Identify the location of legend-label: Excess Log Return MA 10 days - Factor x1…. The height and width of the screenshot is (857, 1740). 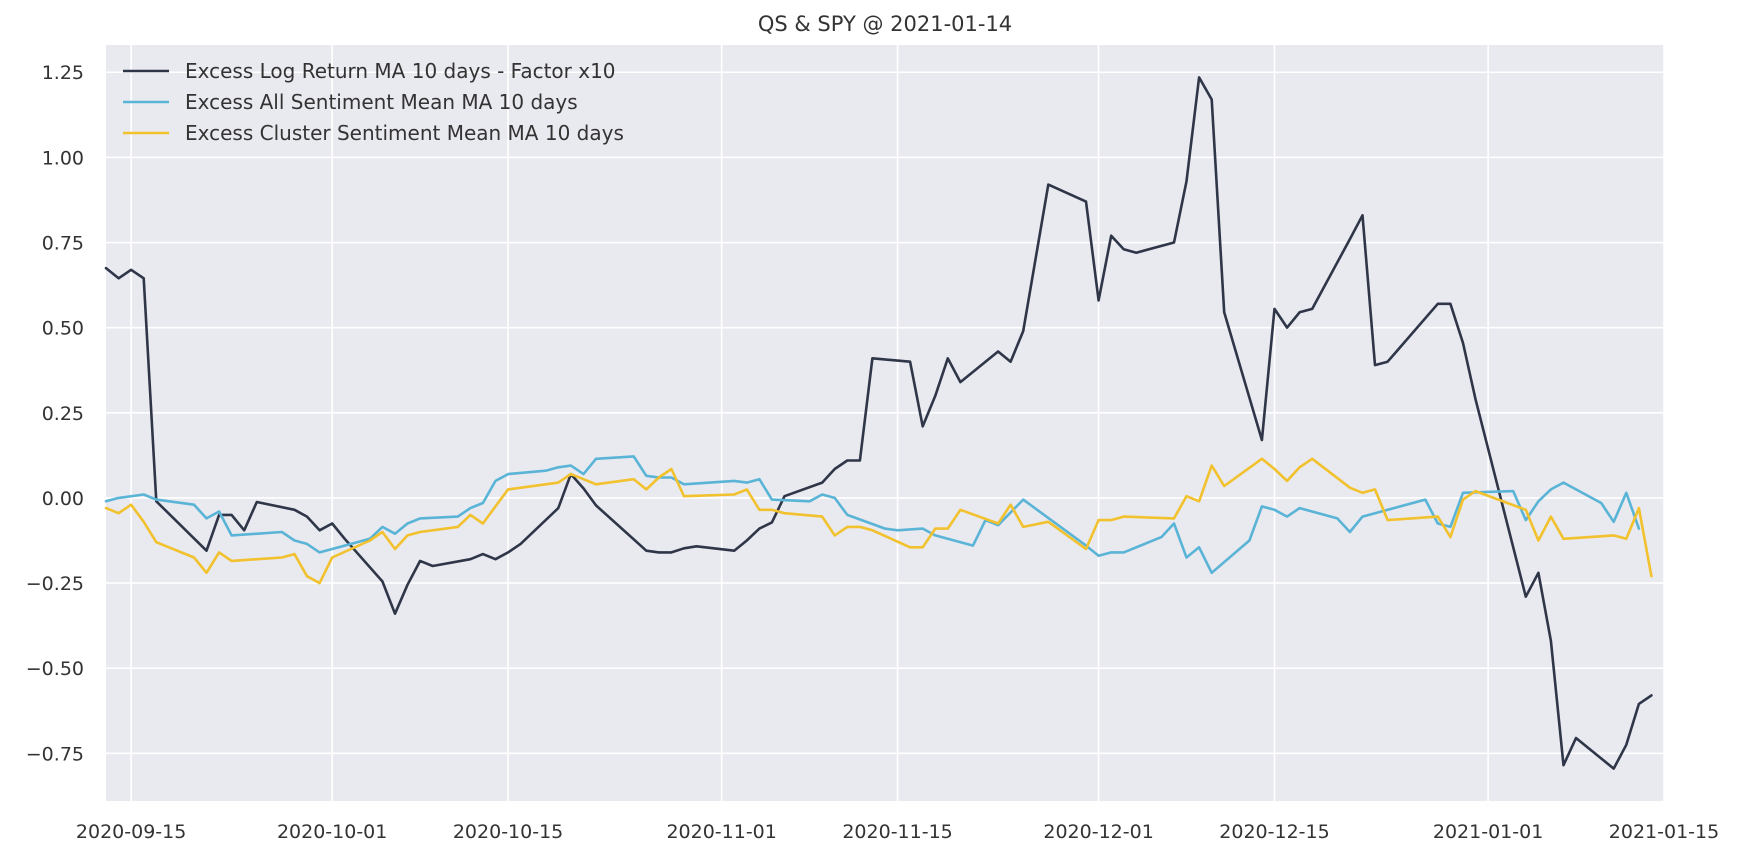
(400, 71).